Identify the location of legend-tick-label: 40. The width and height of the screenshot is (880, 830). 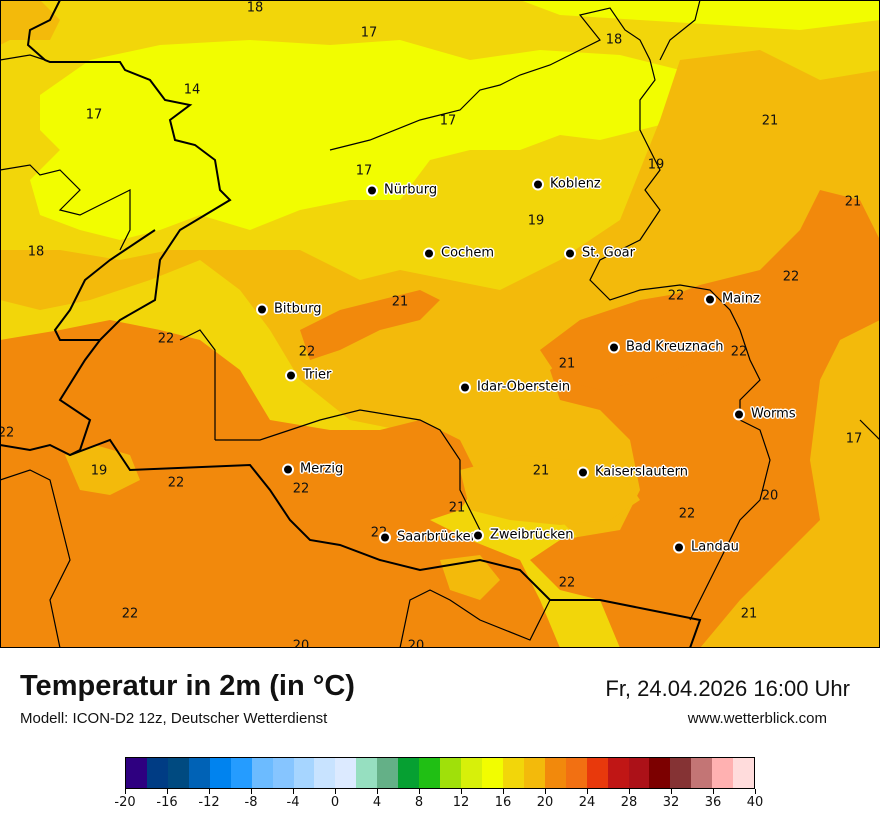
(755, 802).